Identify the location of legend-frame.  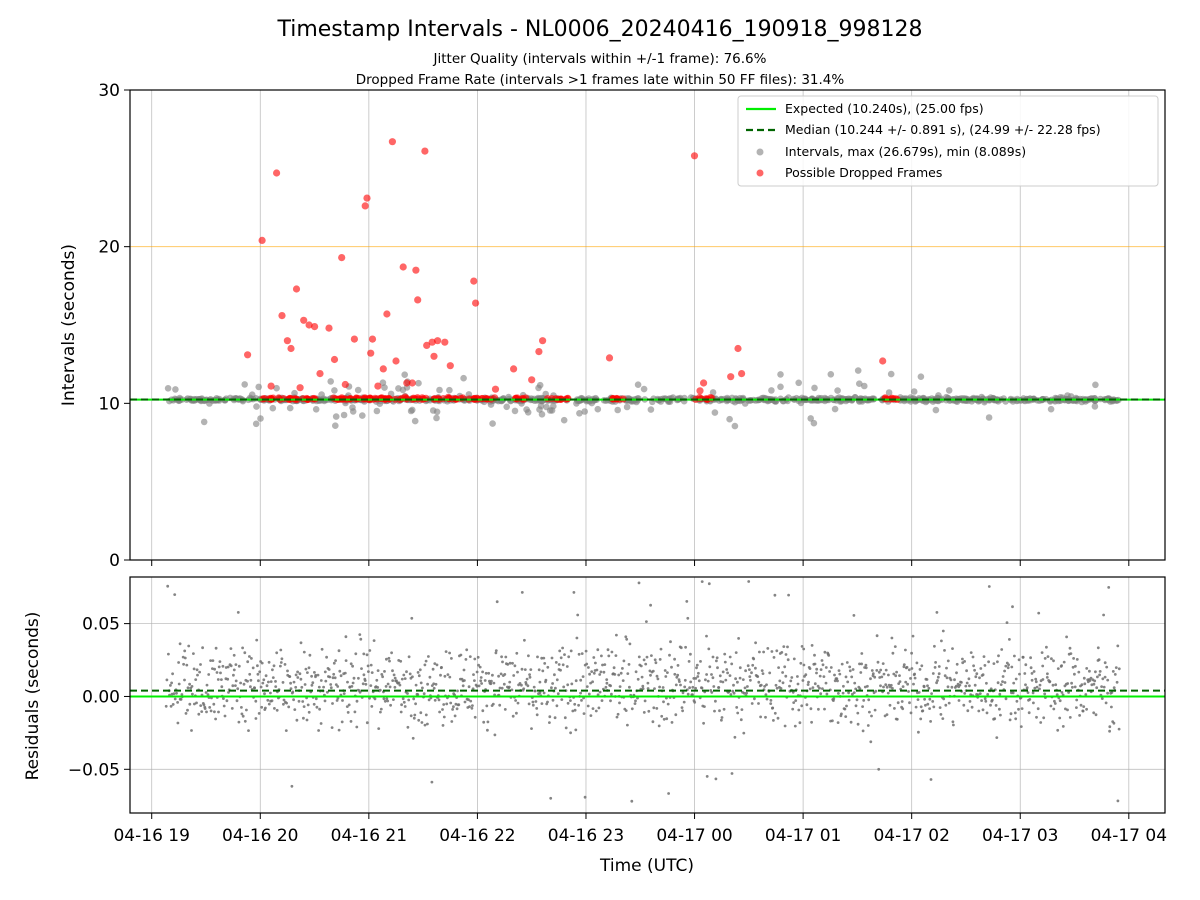
(948, 141).